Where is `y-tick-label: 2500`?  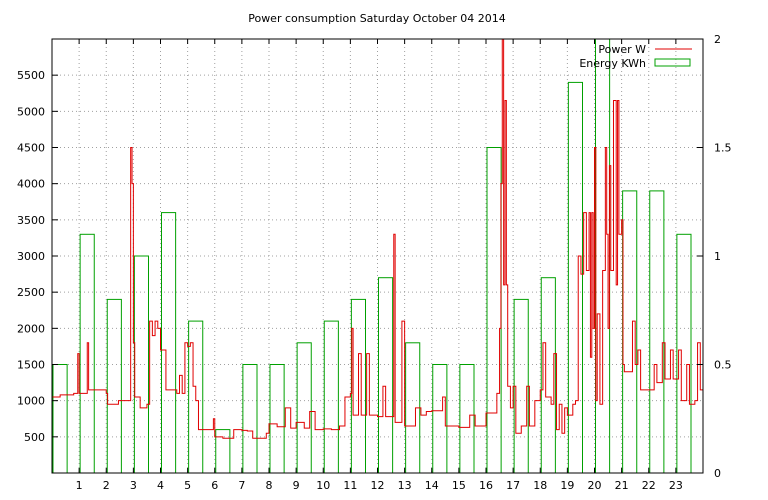
y-tick-label: 2500 is located at coordinates (31, 292).